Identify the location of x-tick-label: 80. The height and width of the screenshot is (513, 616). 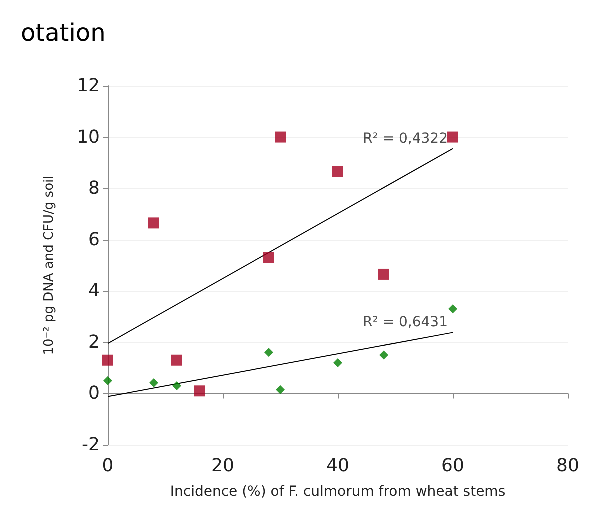
(568, 466).